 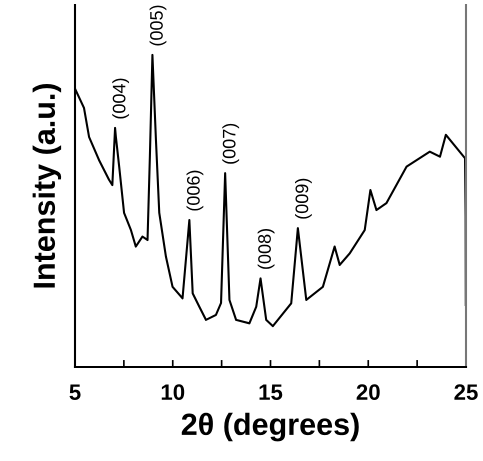 What do you see at coordinates (303, 198) in the screenshot?
I see `annotation: (009)` at bounding box center [303, 198].